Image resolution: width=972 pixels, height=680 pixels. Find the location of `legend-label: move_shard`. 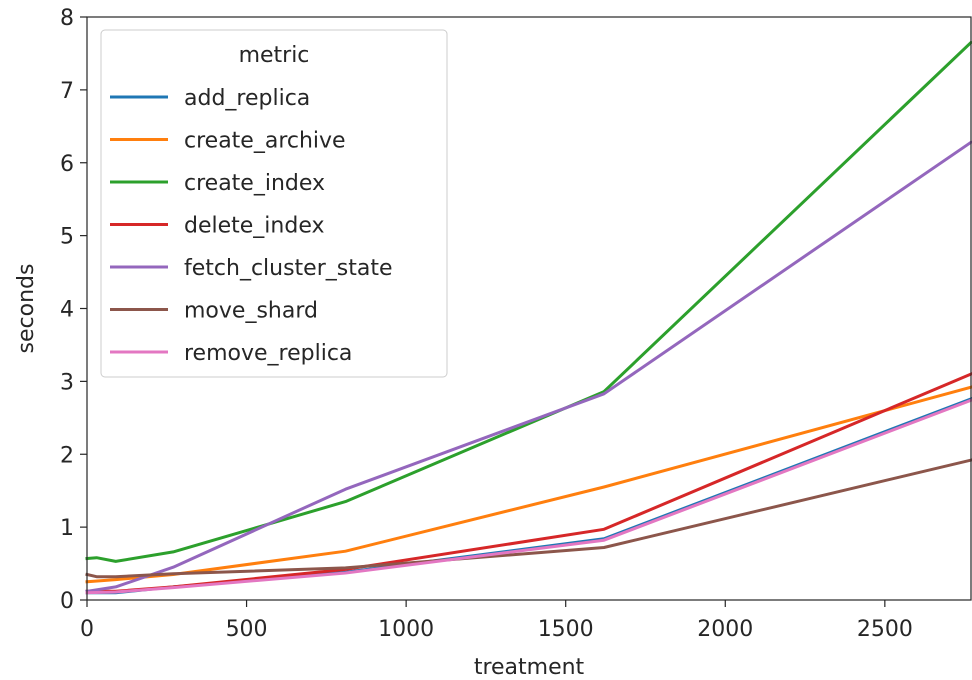

legend-label: move_shard is located at coordinates (251, 311).